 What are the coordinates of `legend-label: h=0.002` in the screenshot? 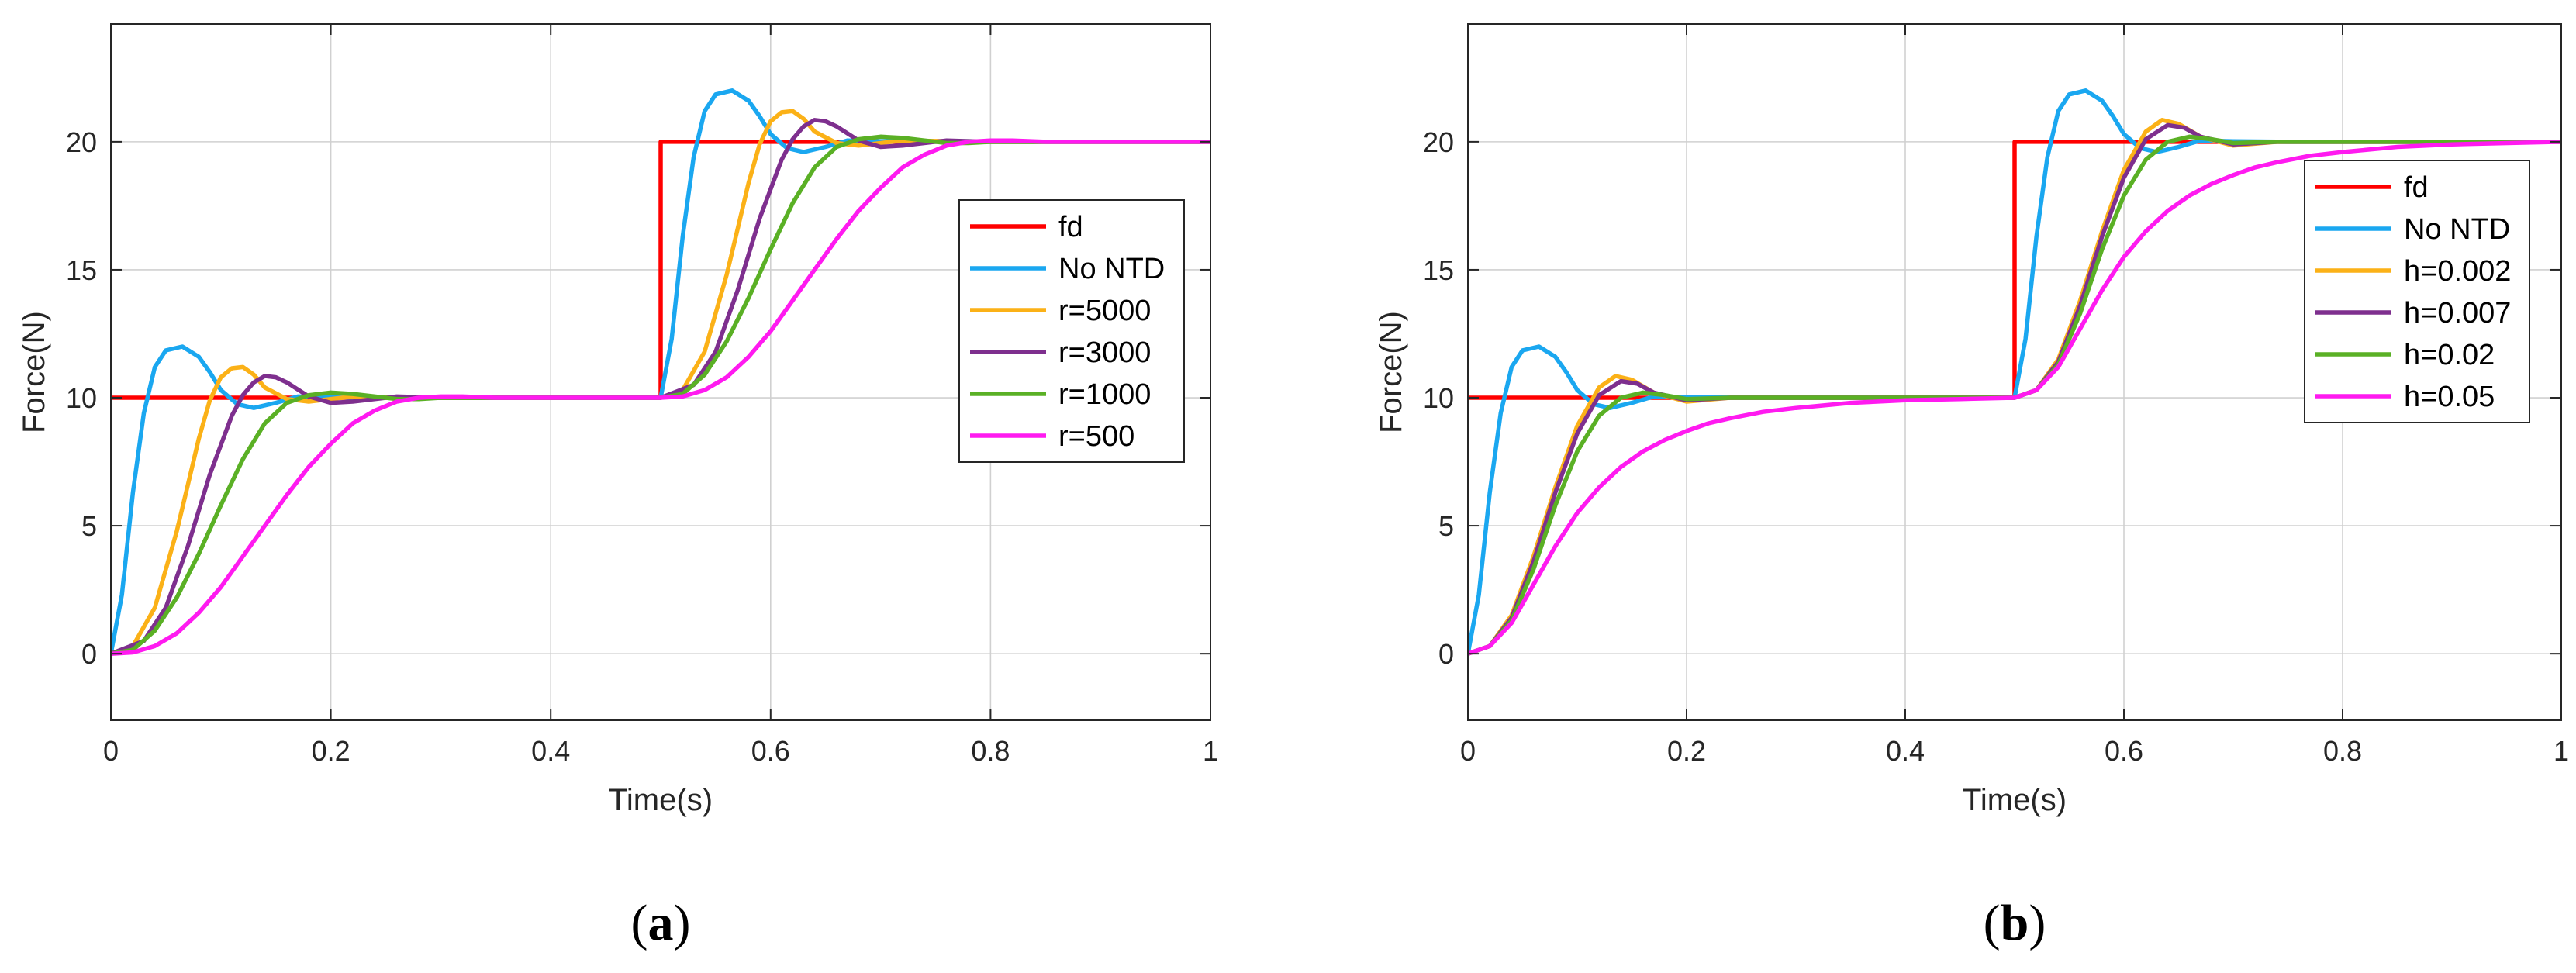 It's located at (2457, 271).